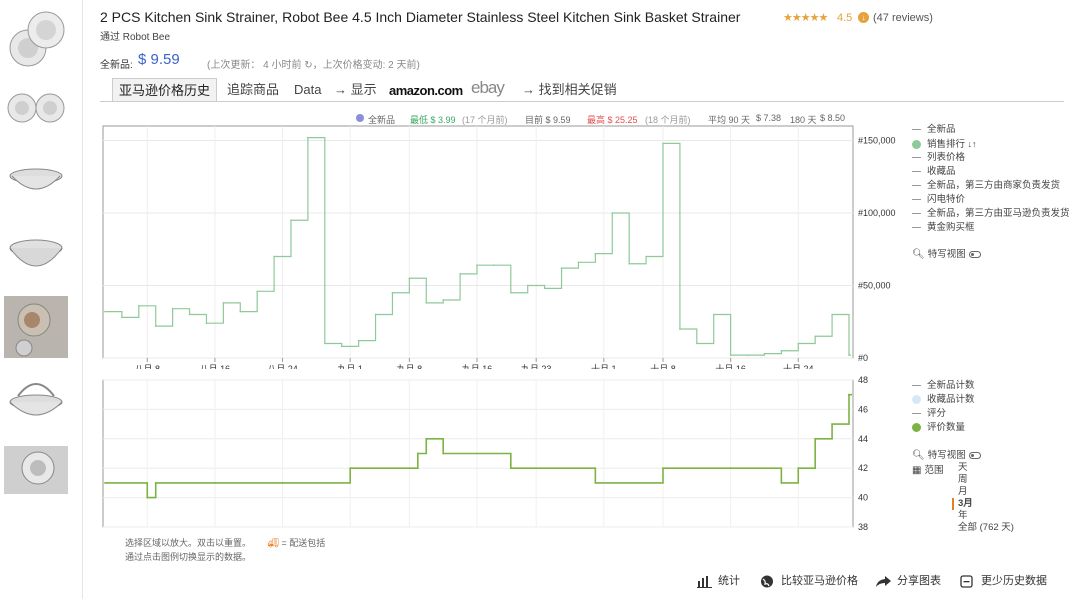 The image size is (1080, 599). What do you see at coordinates (934, 130) in the screenshot?
I see `legend-item: 全新品` at bounding box center [934, 130].